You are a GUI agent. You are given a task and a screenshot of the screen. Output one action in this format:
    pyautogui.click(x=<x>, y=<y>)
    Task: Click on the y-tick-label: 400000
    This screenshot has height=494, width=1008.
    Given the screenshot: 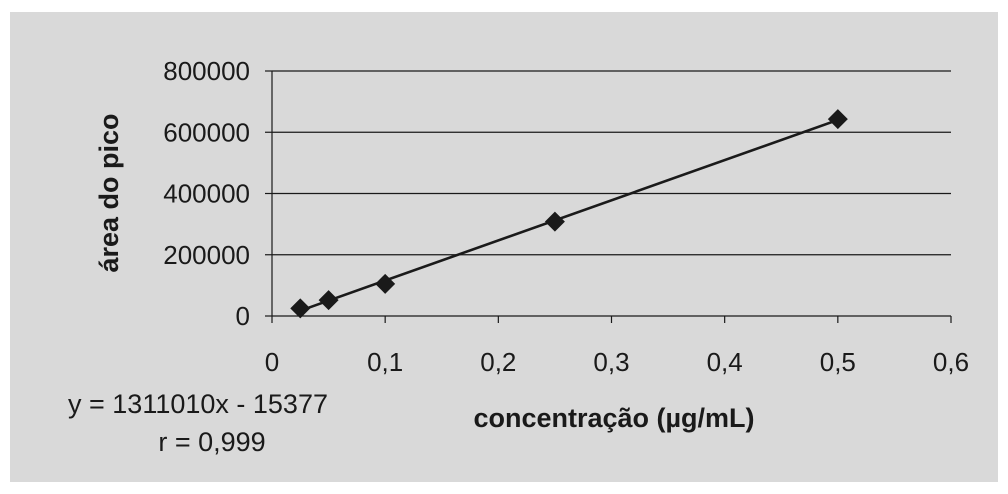 What is the action you would take?
    pyautogui.click(x=206, y=194)
    